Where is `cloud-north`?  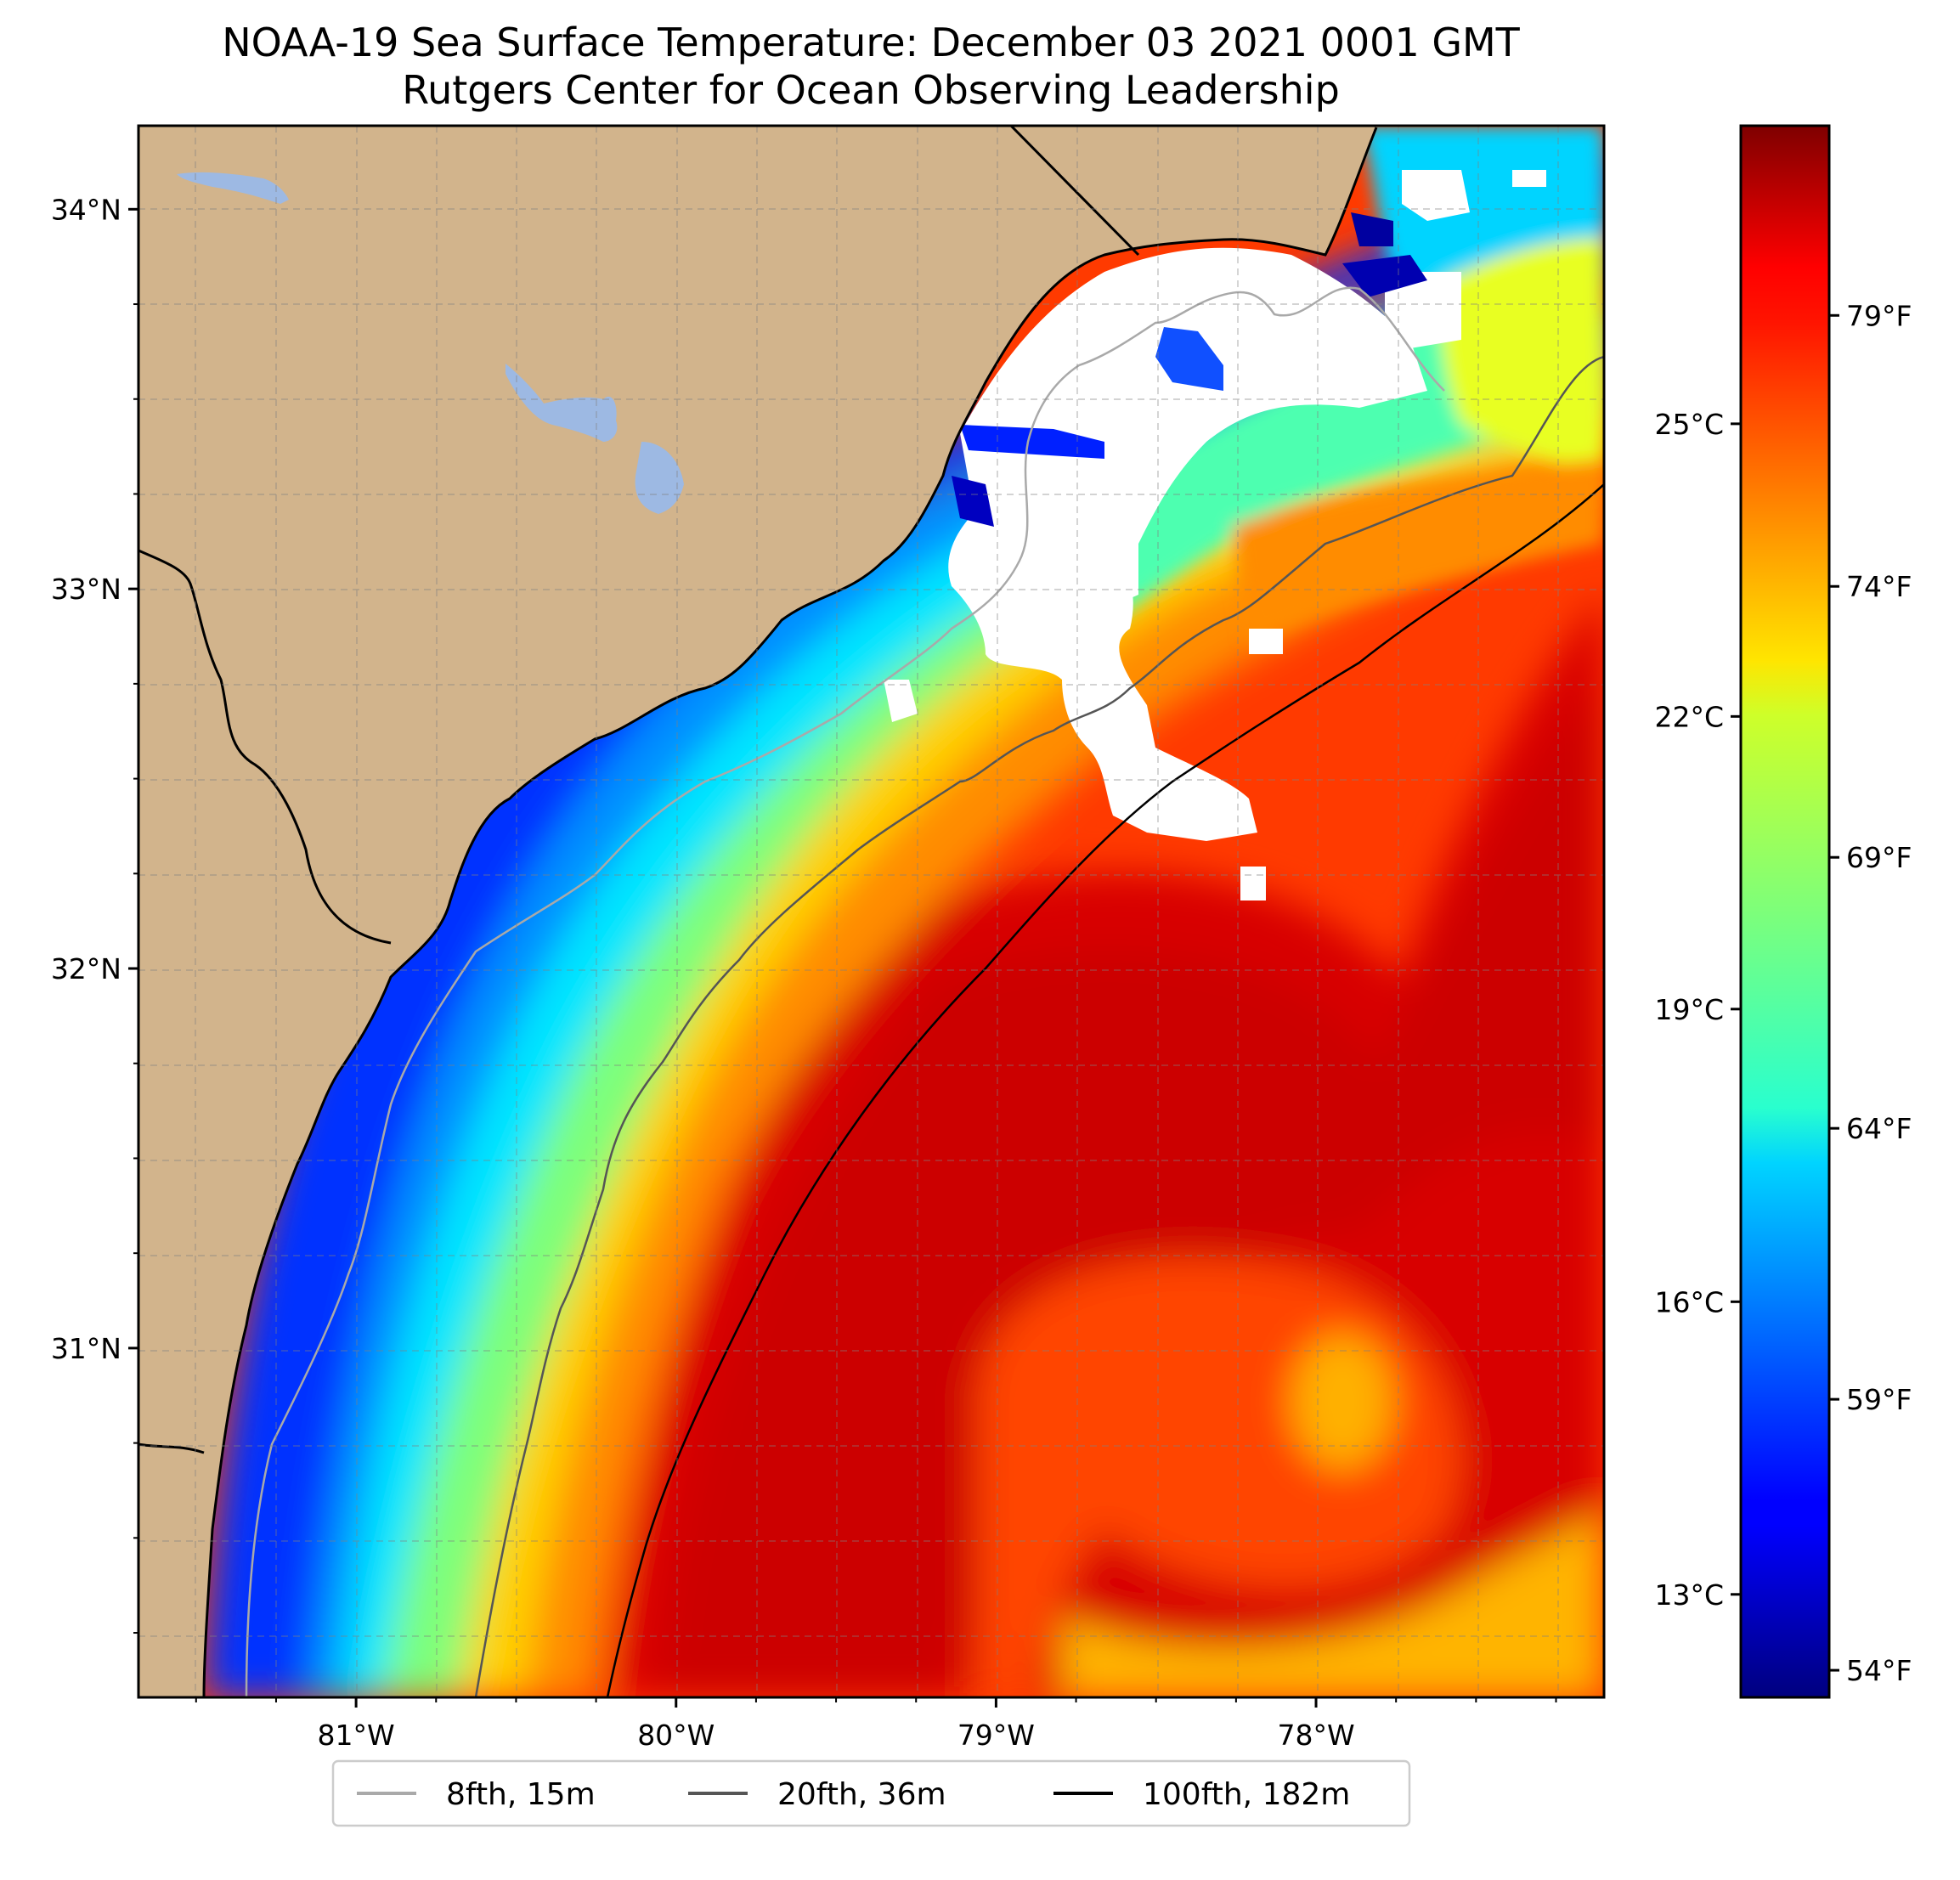 cloud-north is located at coordinates (1193, 425).